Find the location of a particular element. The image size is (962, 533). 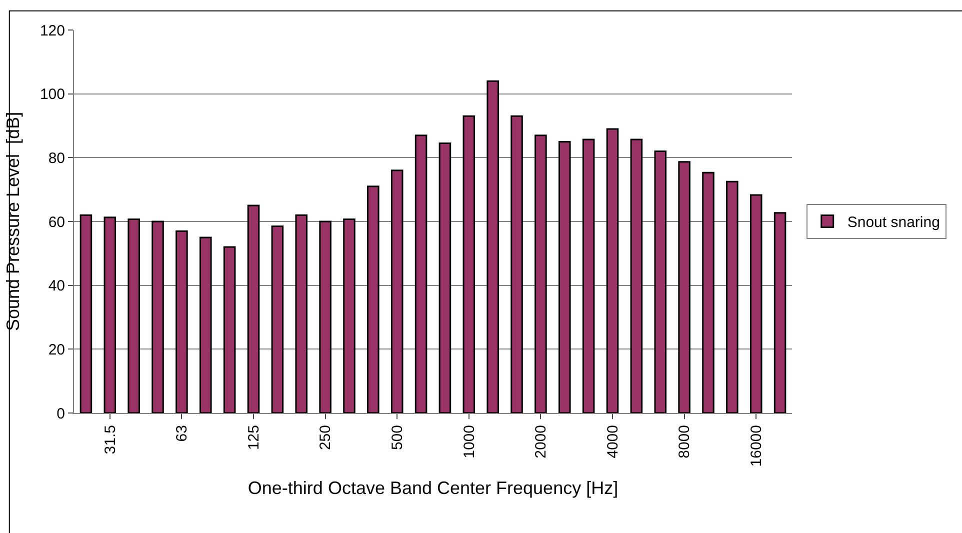

x-tick-label: 1000 is located at coordinates (469, 441).